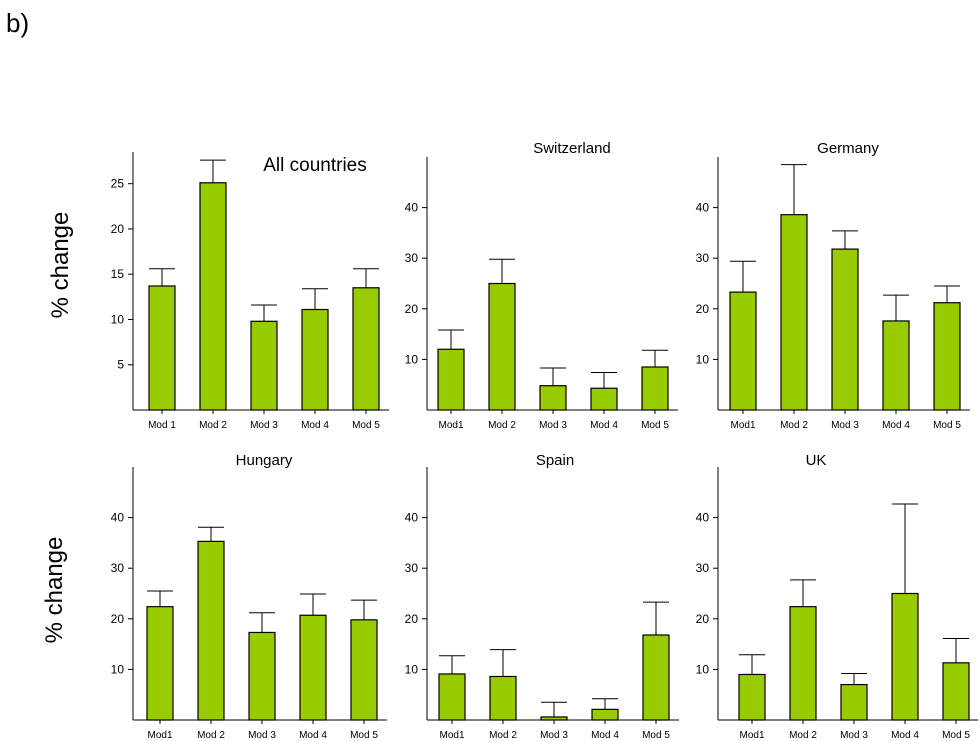 The image size is (980, 741). Describe the element at coordinates (118, 274) in the screenshot. I see `y-tick-label: 15` at that location.